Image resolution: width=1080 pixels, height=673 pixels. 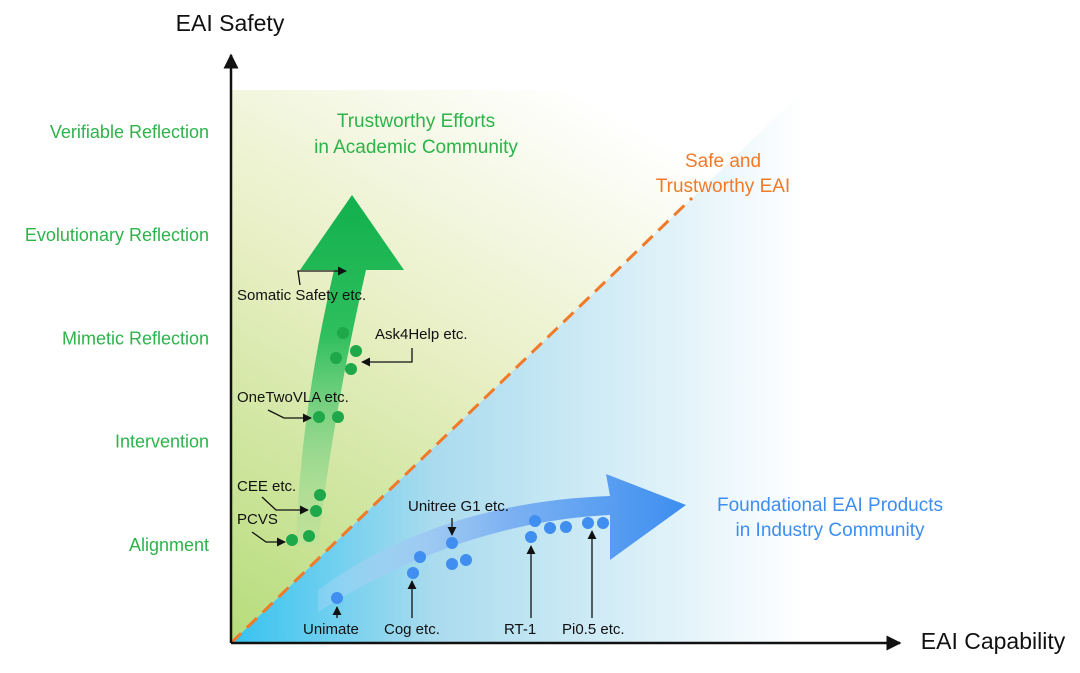 What do you see at coordinates (447, 465) in the screenshot?
I see `dots` at bounding box center [447, 465].